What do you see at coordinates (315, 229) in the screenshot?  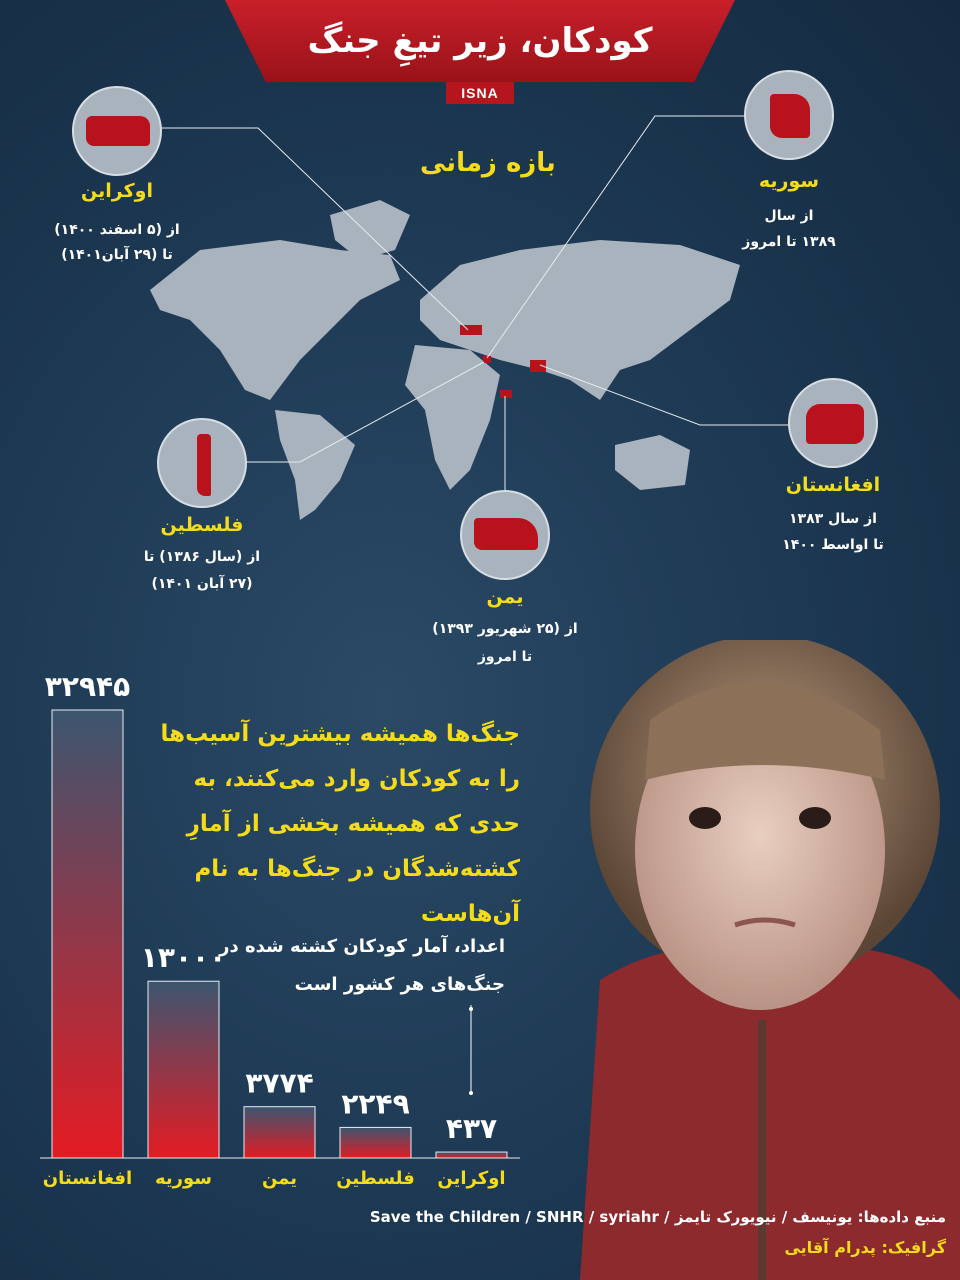 I see `connector-ukraine` at bounding box center [315, 229].